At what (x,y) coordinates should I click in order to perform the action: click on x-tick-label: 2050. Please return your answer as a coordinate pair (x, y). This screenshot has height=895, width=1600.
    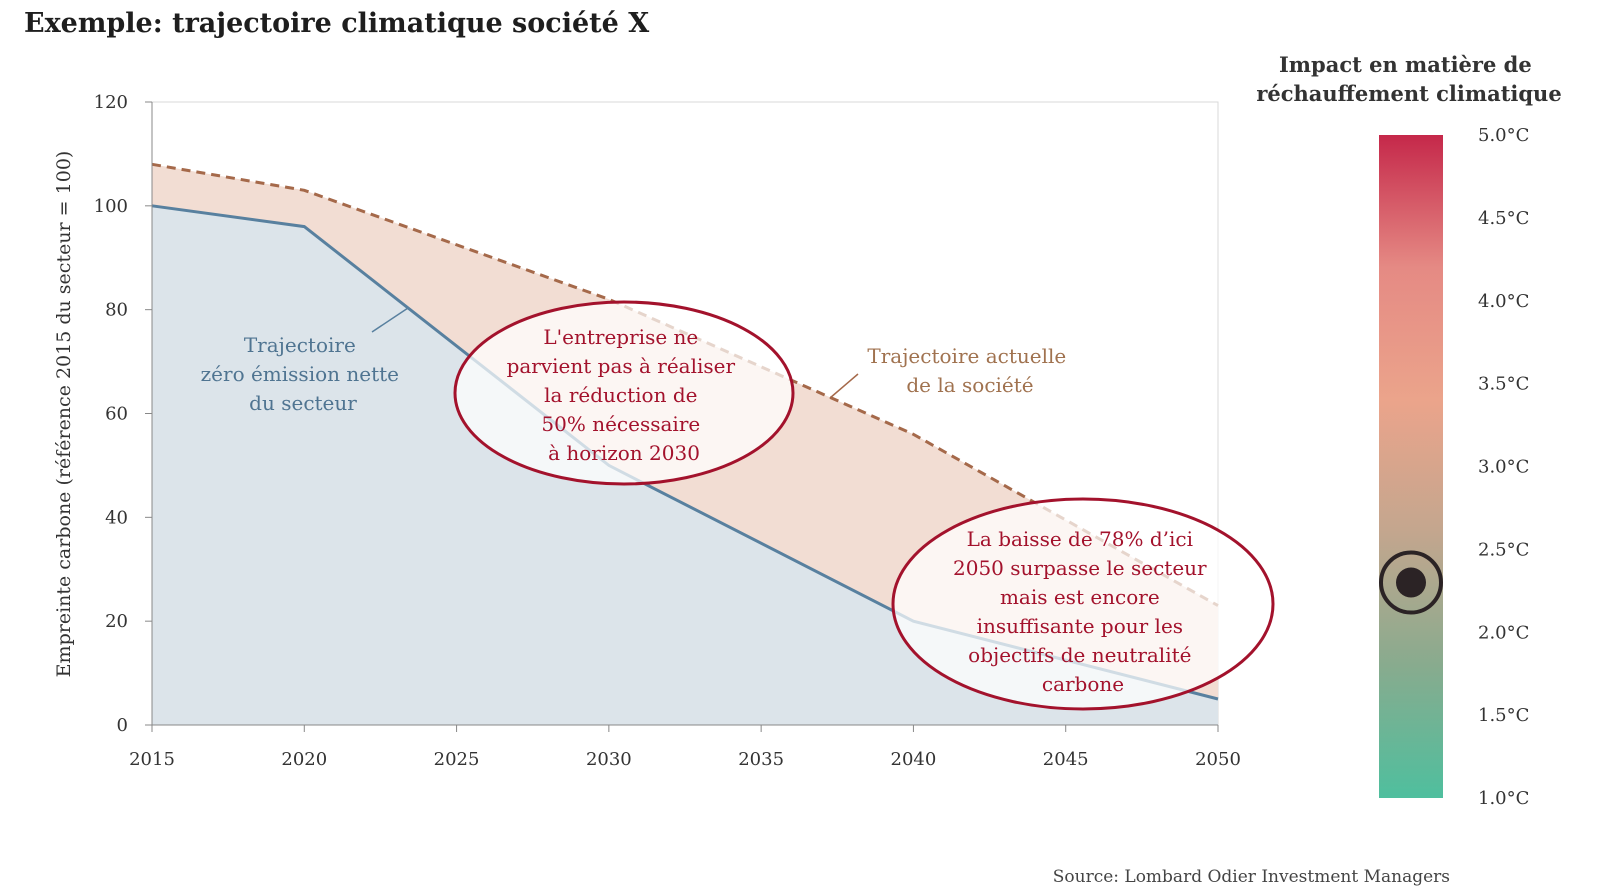
    Looking at the image, I should click on (1218, 759).